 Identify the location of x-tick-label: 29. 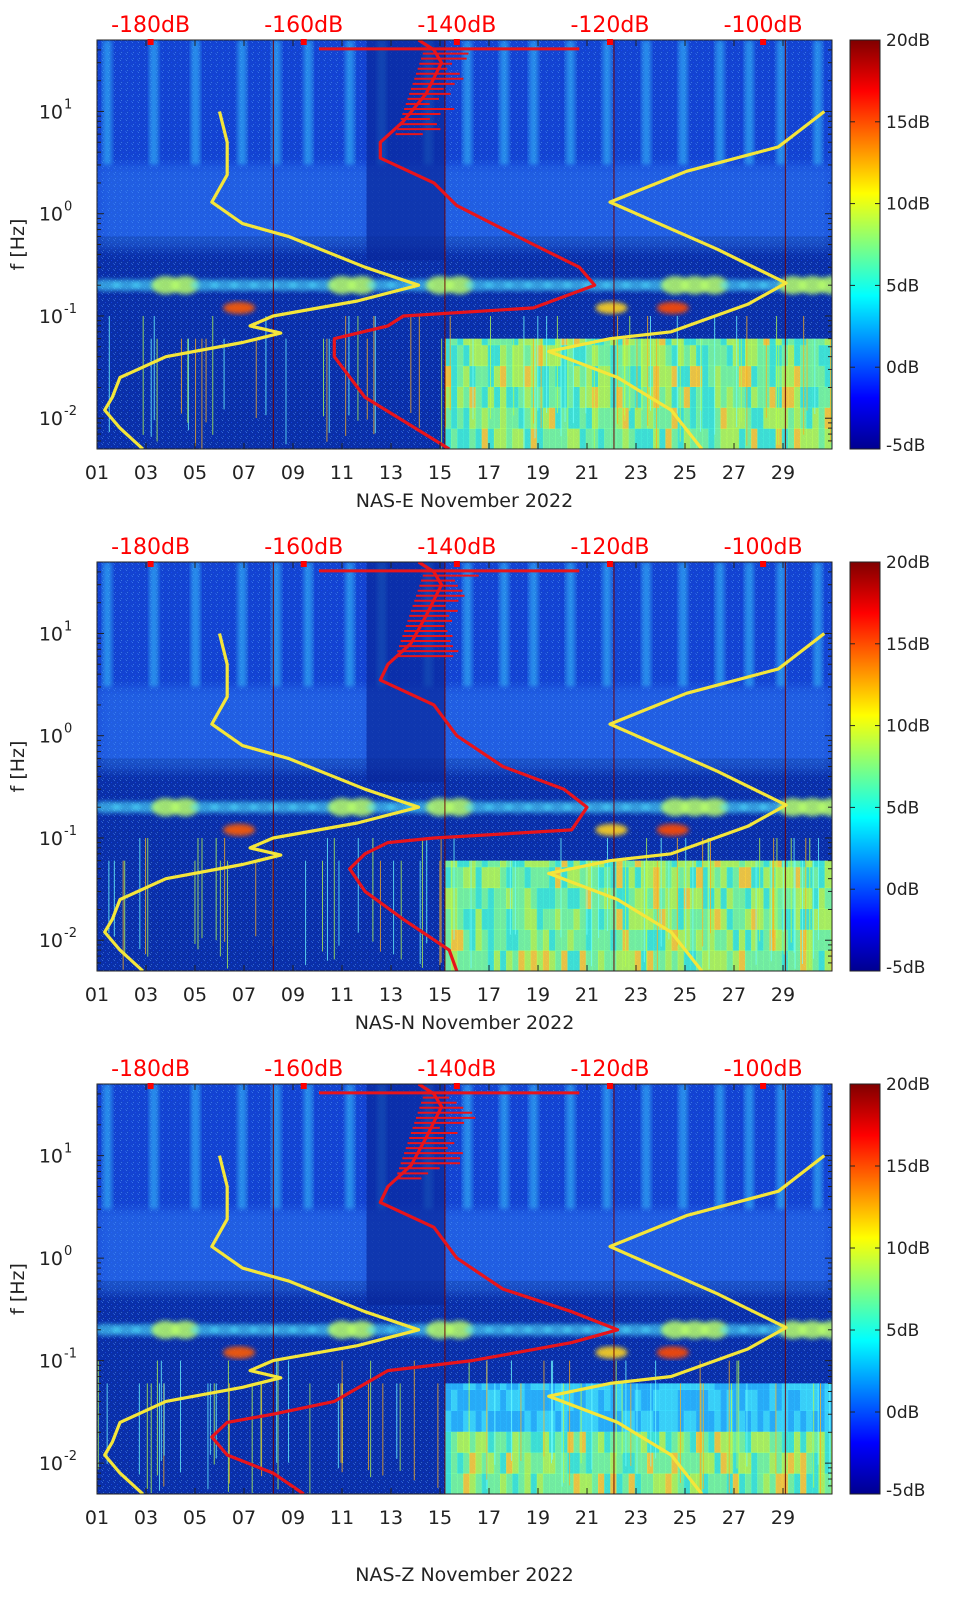
(783, 1518).